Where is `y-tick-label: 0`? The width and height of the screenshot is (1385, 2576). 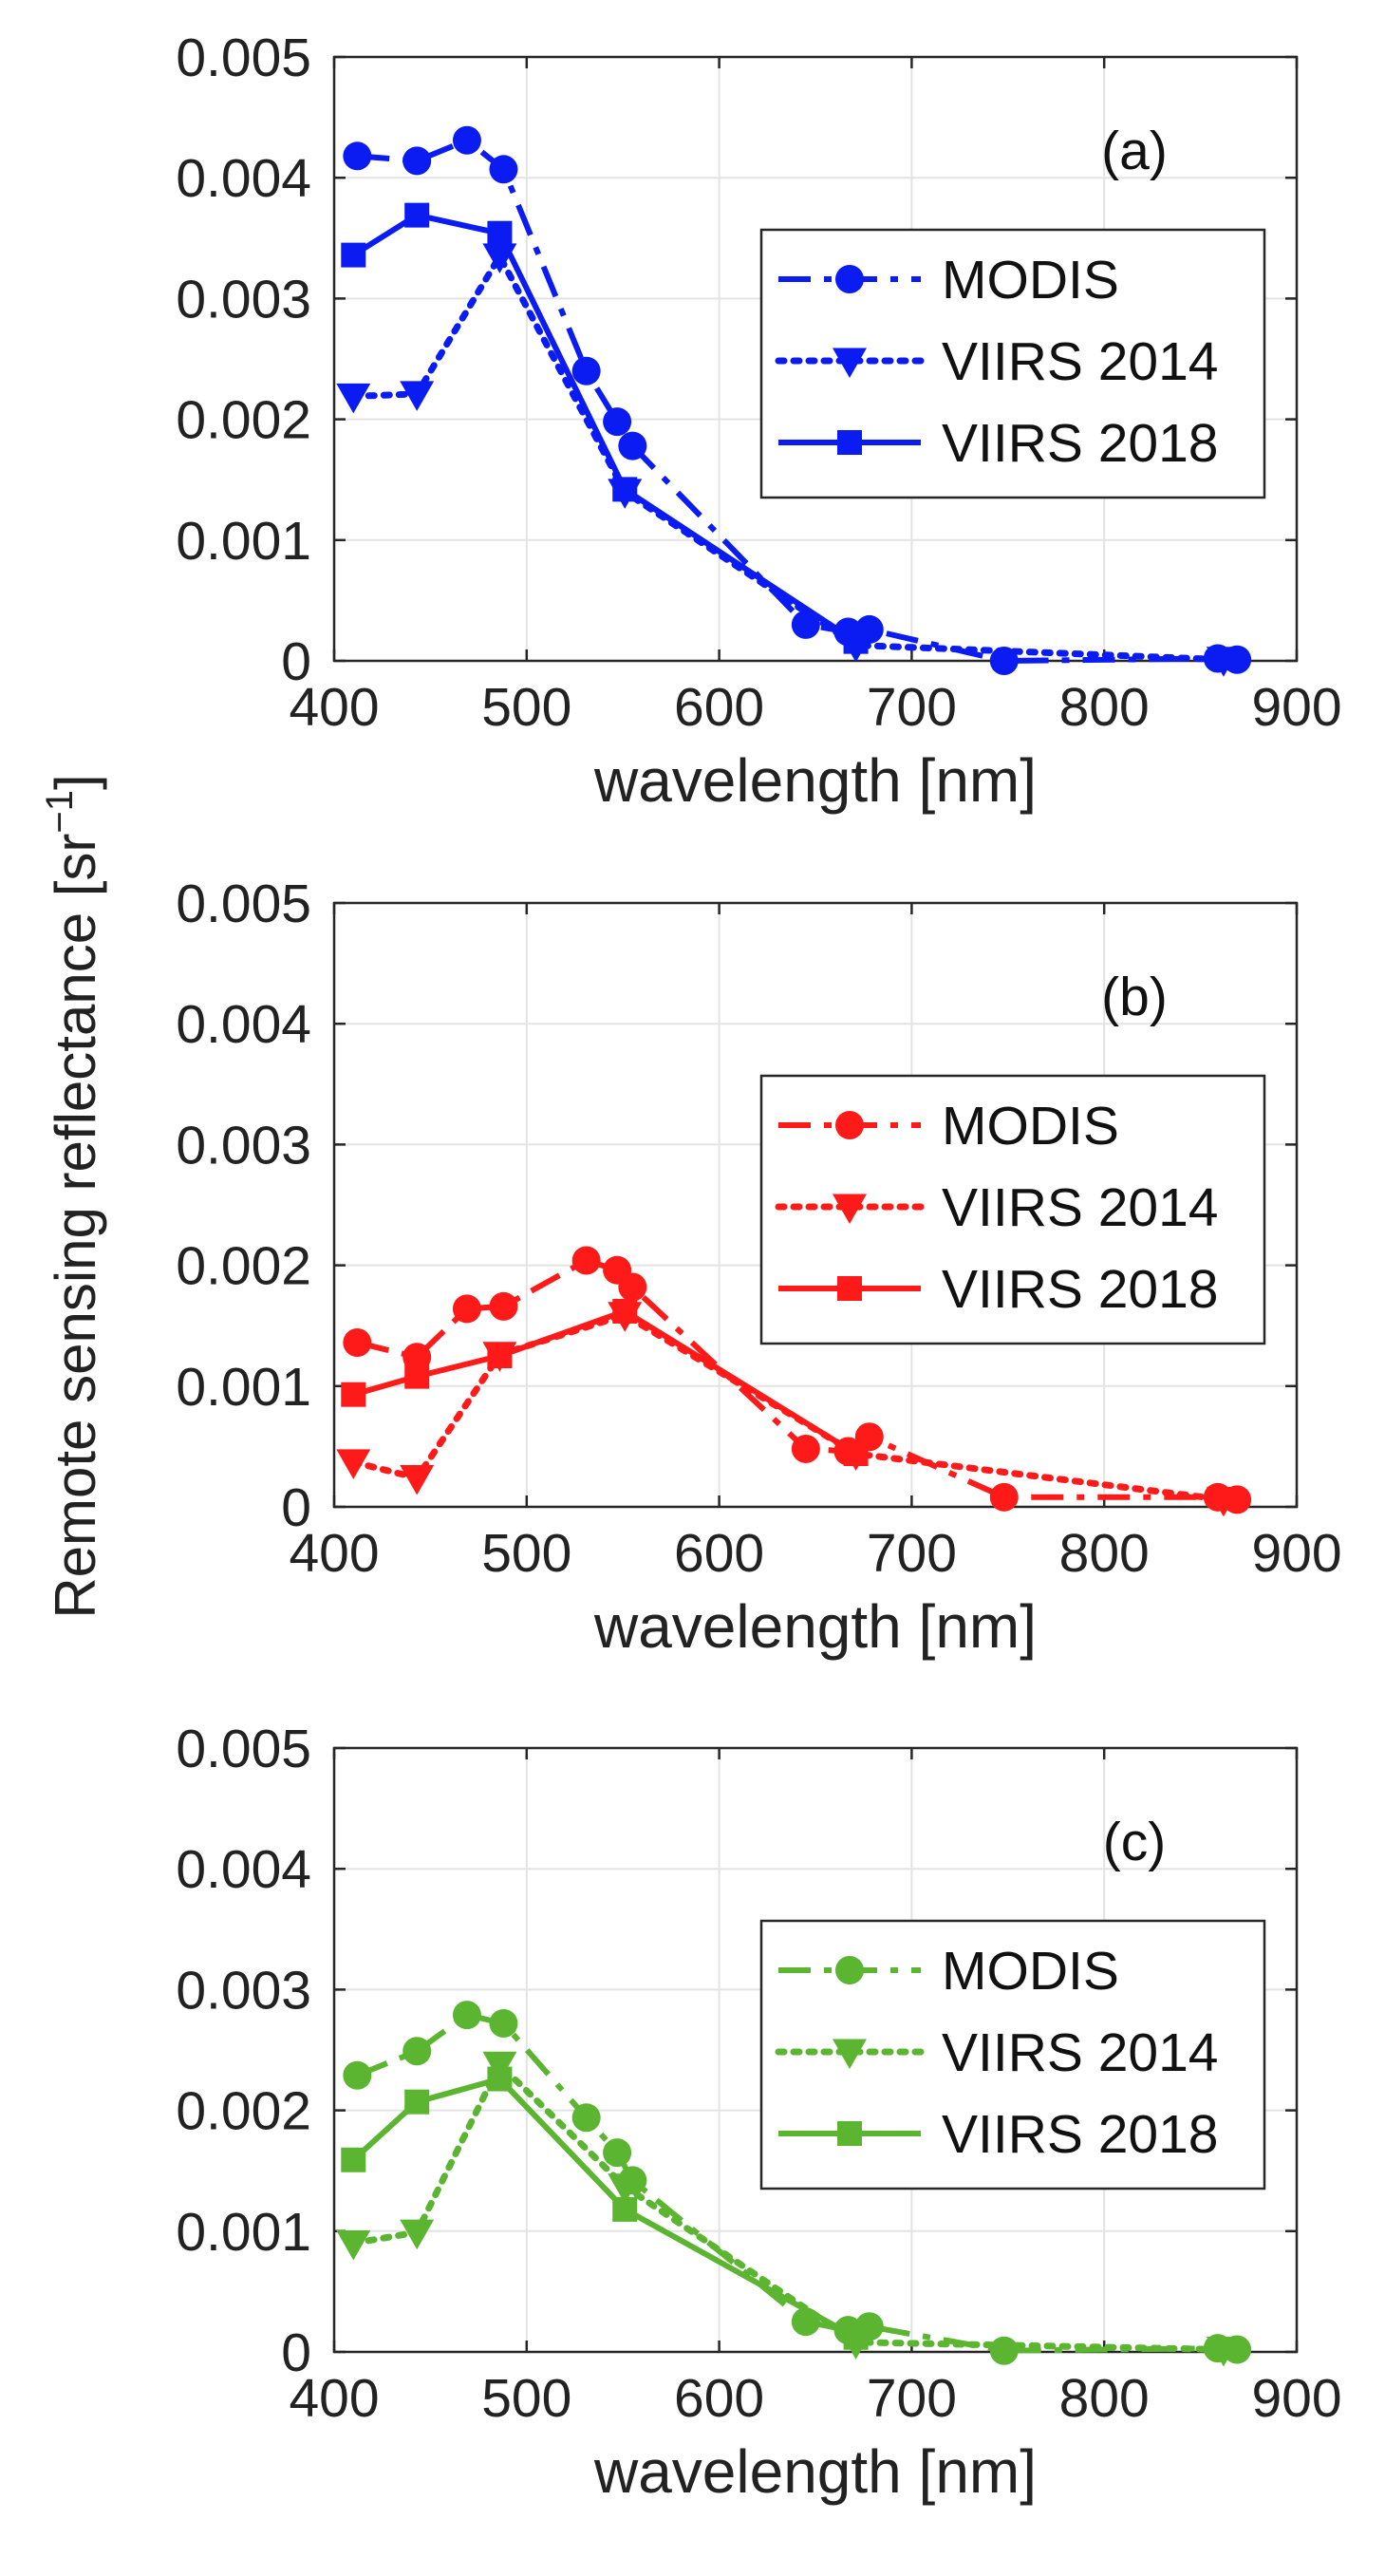 y-tick-label: 0 is located at coordinates (296, 1507).